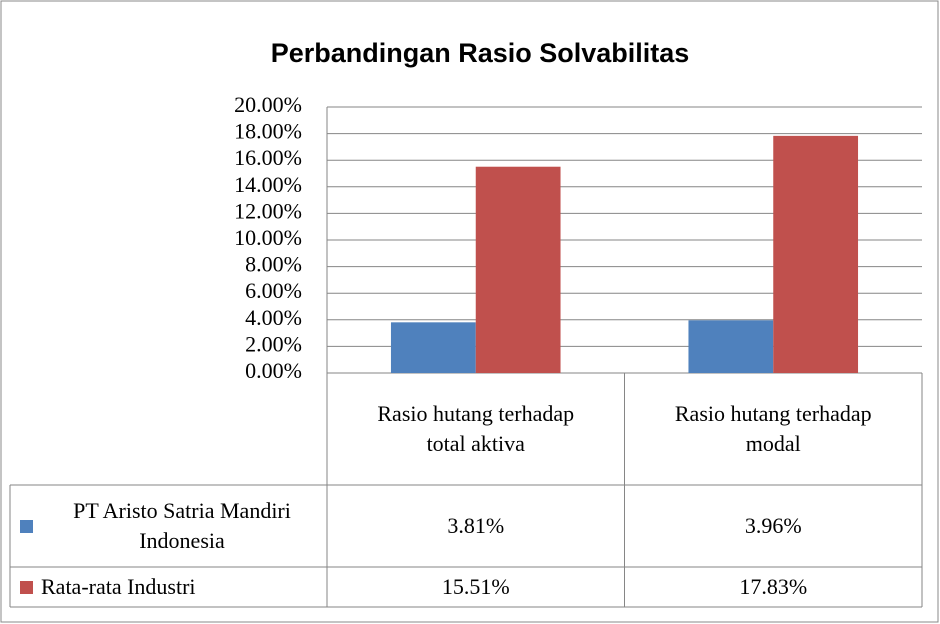 The image size is (940, 624). Describe the element at coordinates (475, 586) in the screenshot. I see `data-label: 15.51%` at that location.